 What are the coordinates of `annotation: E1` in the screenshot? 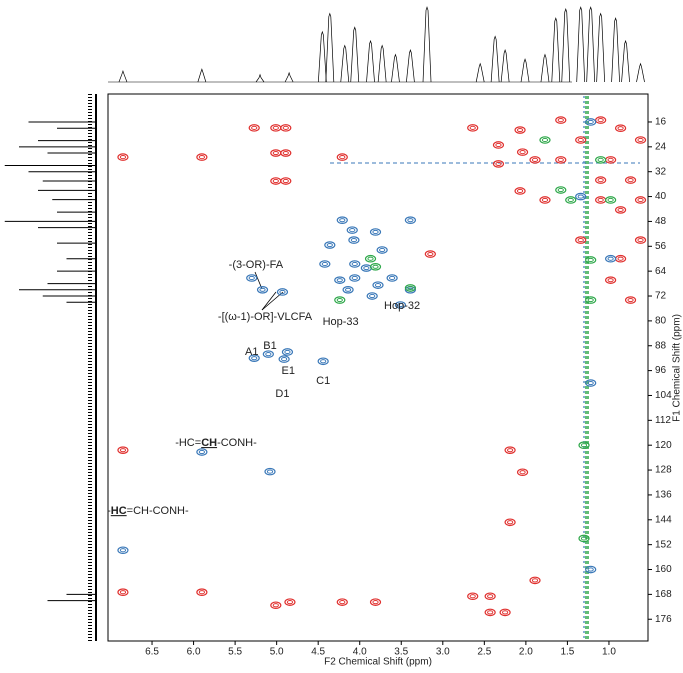 It's located at (288, 371).